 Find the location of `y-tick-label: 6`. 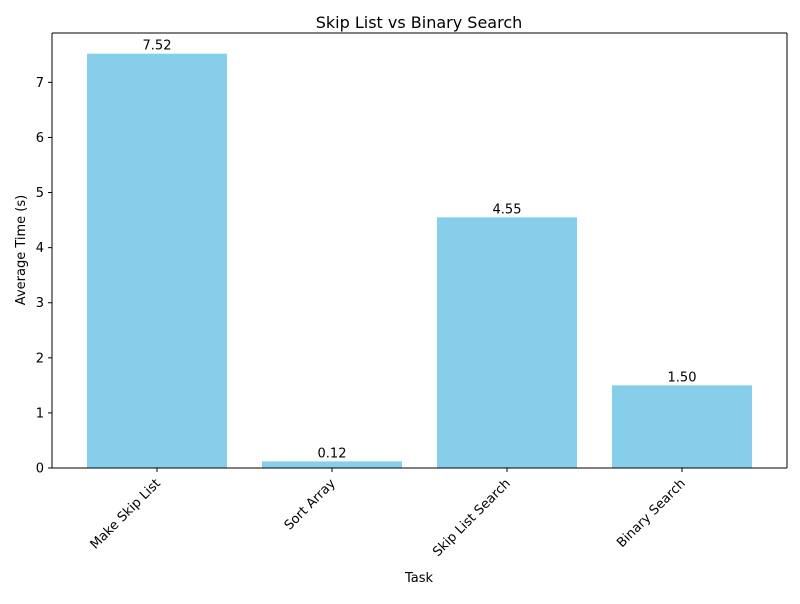

y-tick-label: 6 is located at coordinates (40, 138).